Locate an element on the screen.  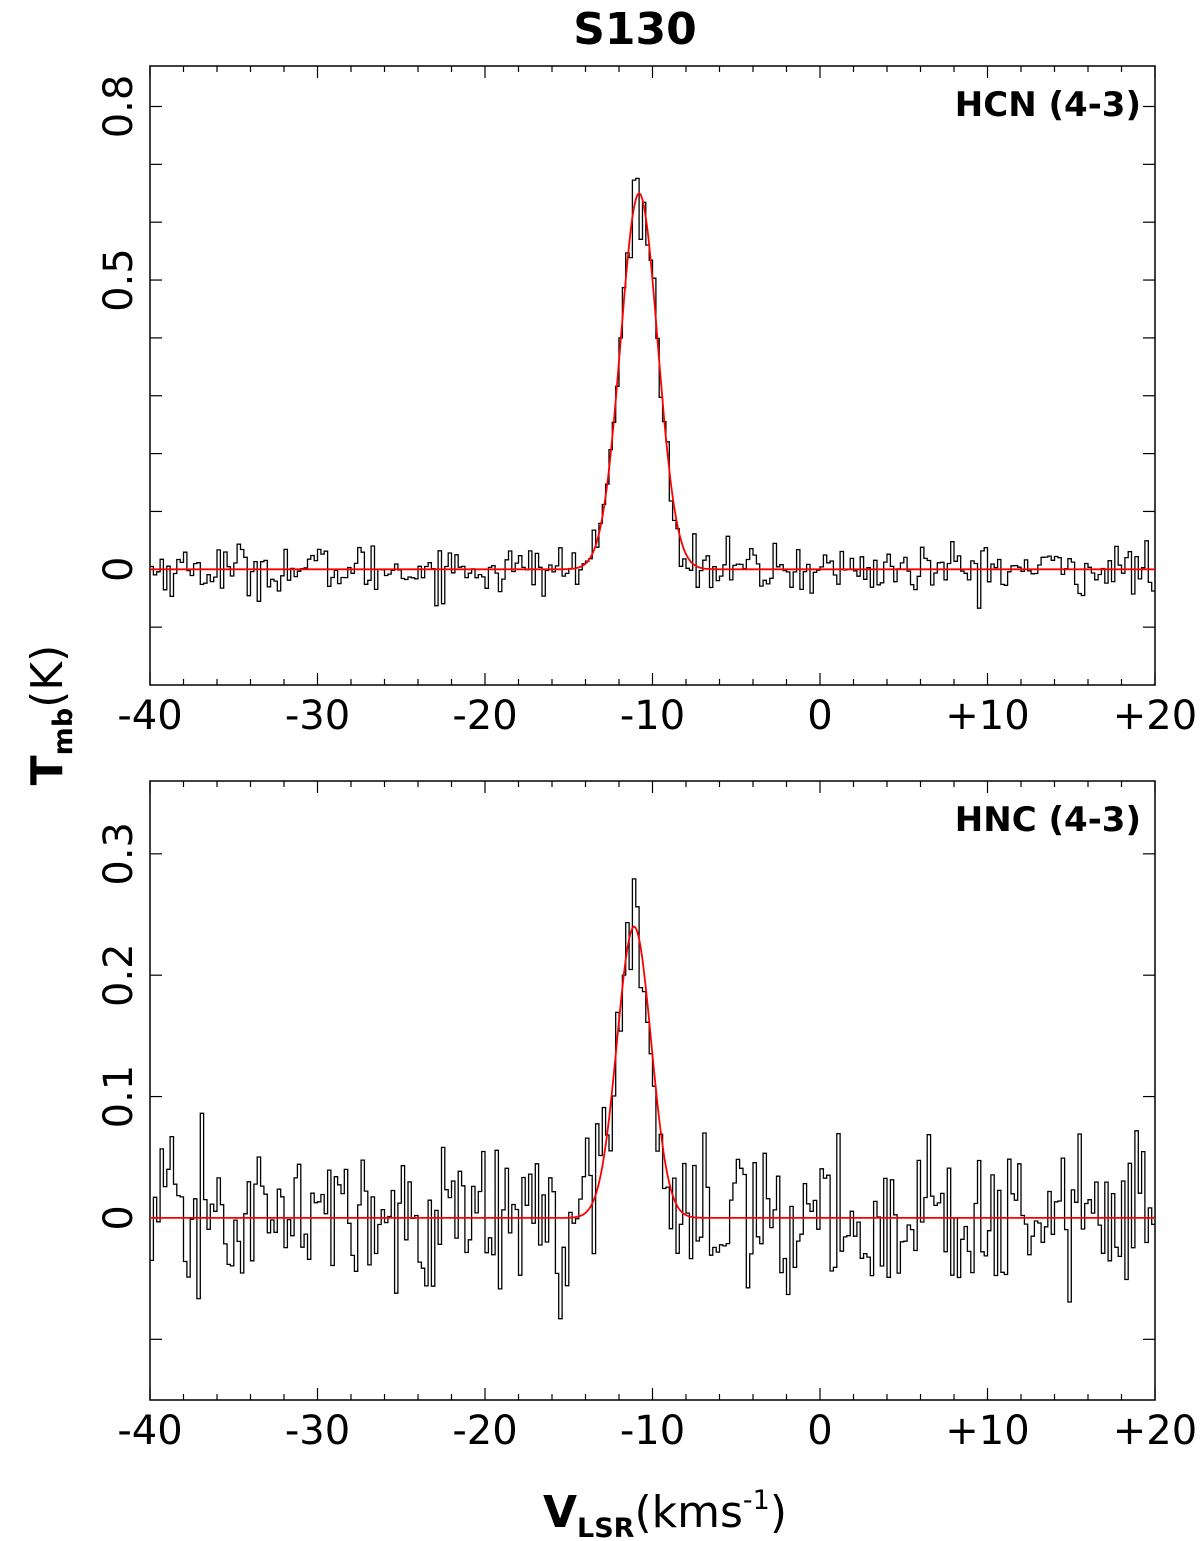
y-tick-label: 0.1 is located at coordinates (119, 1097).